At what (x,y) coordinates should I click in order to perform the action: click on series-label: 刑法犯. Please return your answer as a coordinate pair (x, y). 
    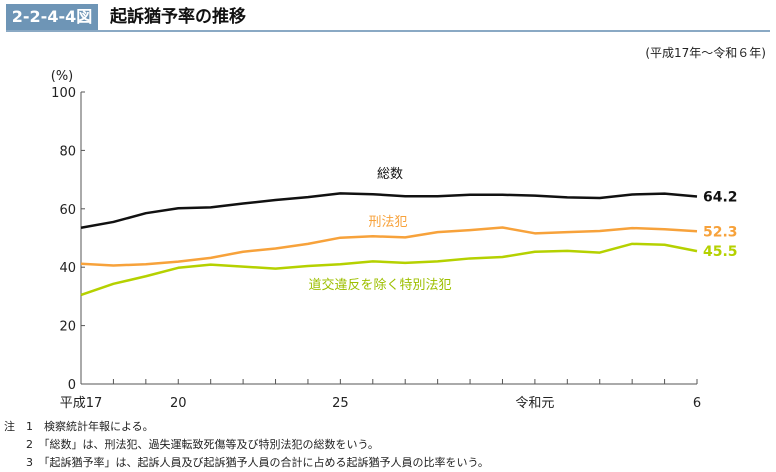
    Looking at the image, I should click on (387, 222).